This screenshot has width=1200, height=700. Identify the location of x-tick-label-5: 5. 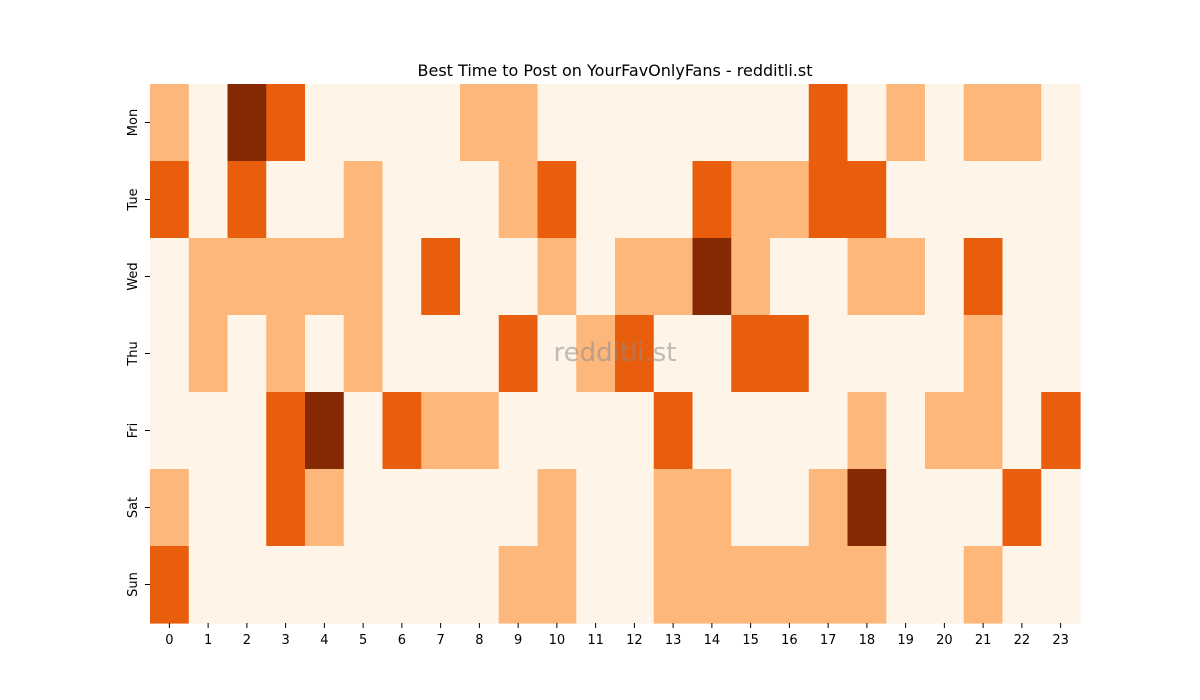
(363, 640).